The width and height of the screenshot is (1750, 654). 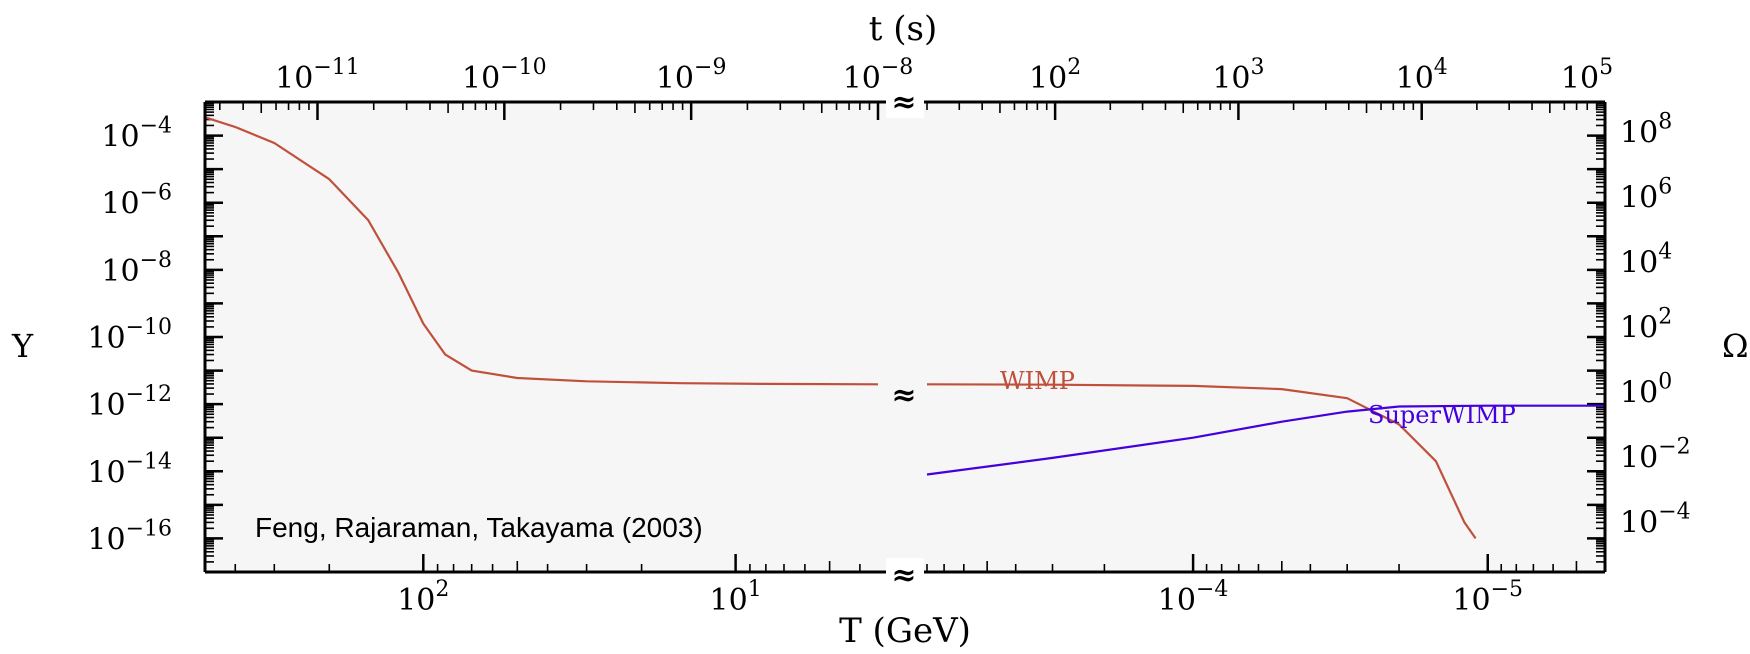 I want to click on bottom-x-tick-label: 10⁻⁴, so click(x=1193, y=597).